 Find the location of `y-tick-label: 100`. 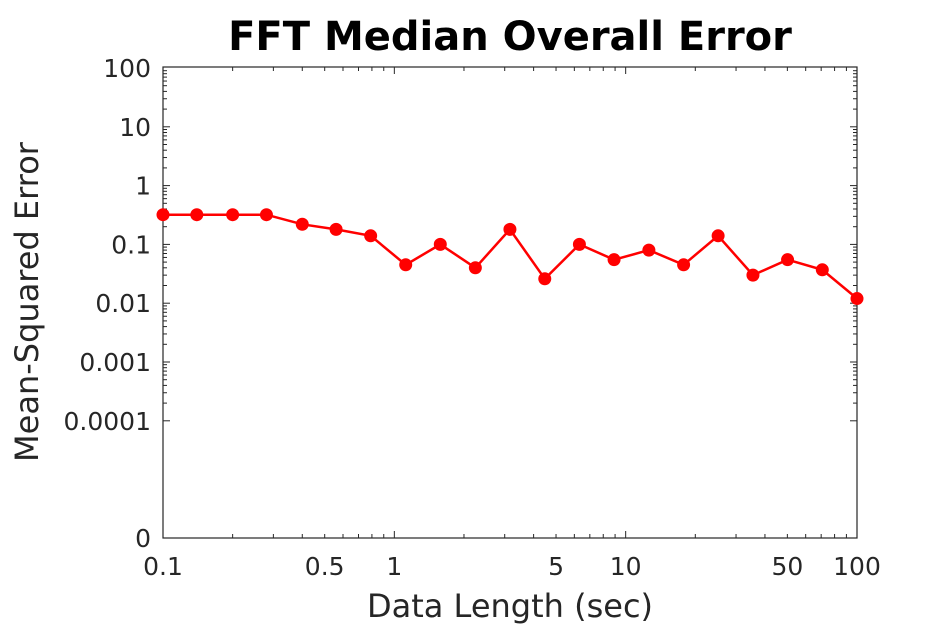

y-tick-label: 100 is located at coordinates (127, 68).